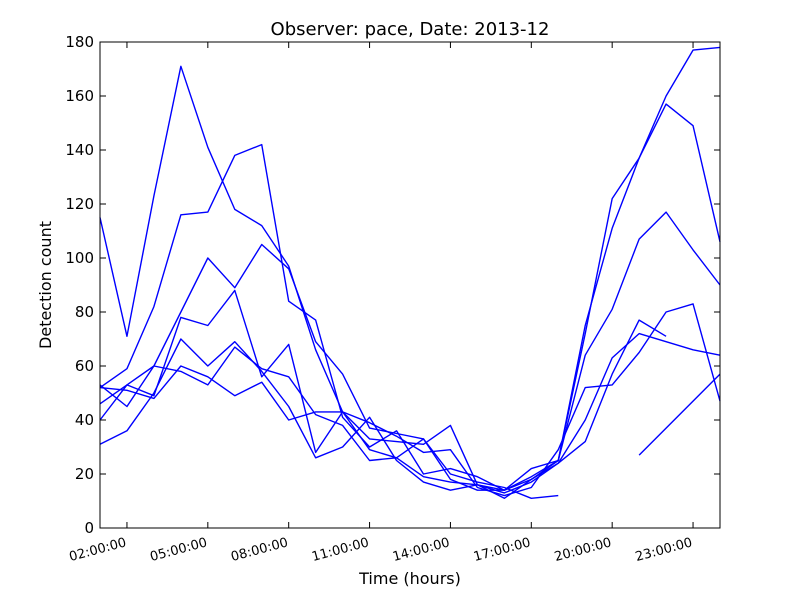 The image size is (800, 600). I want to click on chart-title: Observer: pace, Date: 2013-12, so click(410, 29).